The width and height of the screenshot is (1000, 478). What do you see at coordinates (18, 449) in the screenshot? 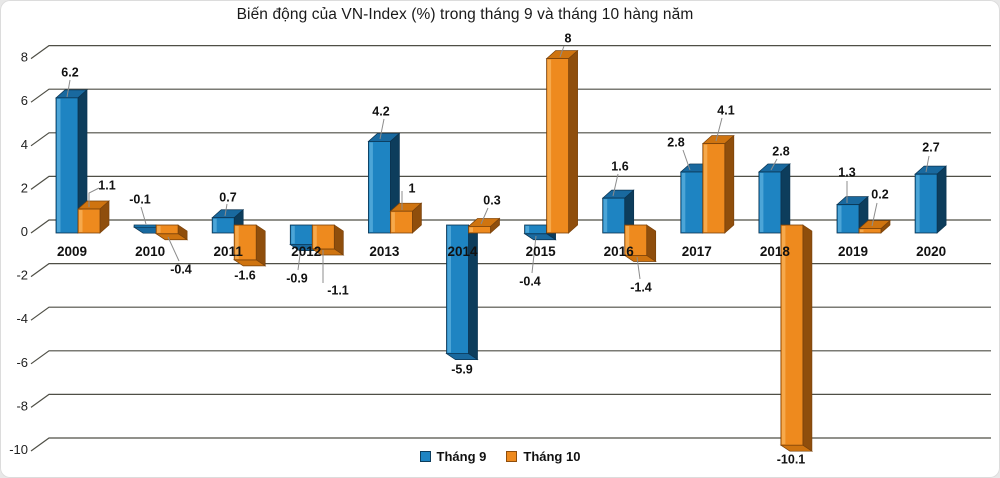
I see `y-tick-label: -10` at bounding box center [18, 449].